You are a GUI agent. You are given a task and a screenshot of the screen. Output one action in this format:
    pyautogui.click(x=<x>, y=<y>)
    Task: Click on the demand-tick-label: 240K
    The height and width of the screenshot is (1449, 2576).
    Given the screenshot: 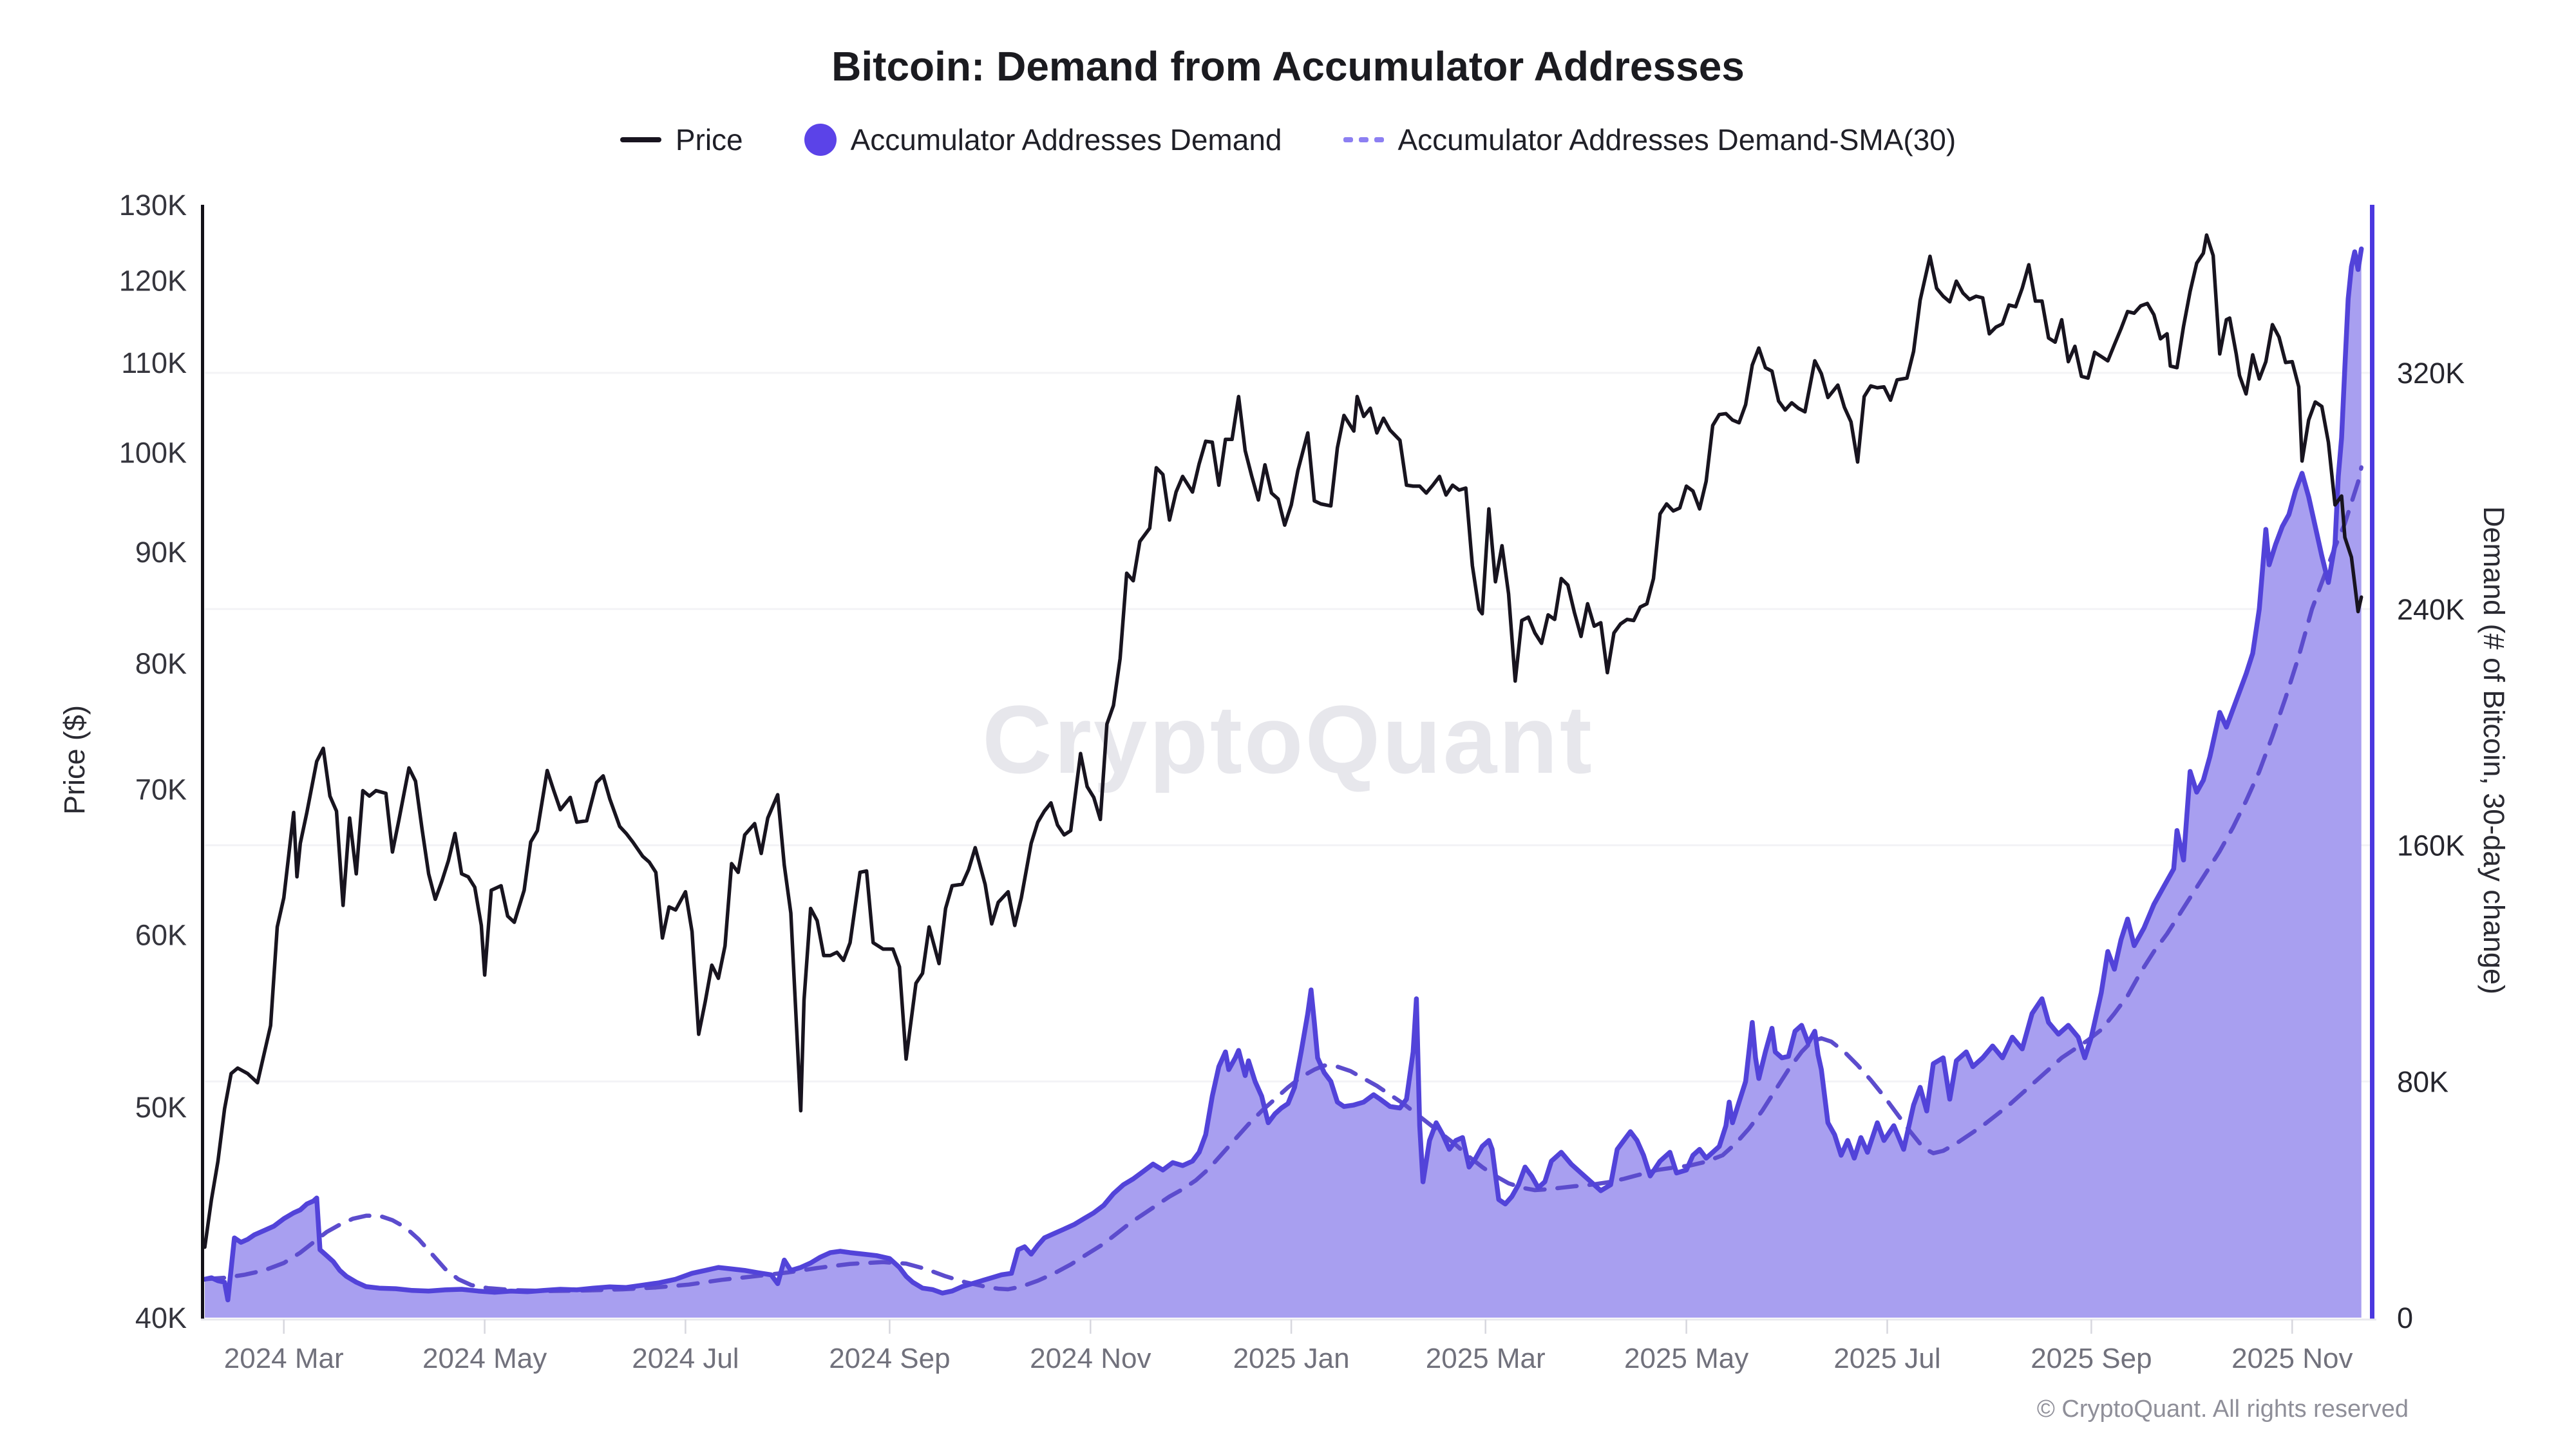 What is the action you would take?
    pyautogui.click(x=2431, y=609)
    